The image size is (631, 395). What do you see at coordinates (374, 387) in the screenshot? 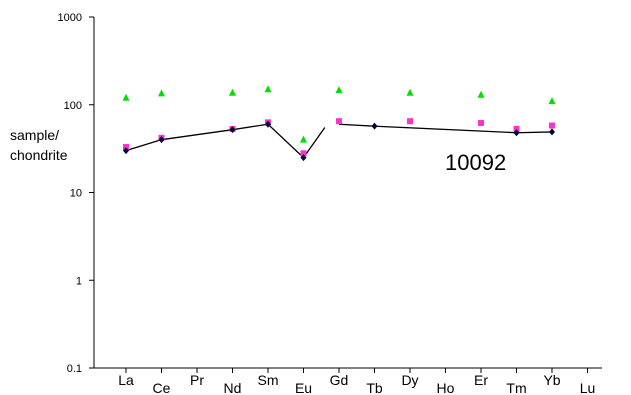
I see `x-tick-label-tb: Tb` at bounding box center [374, 387].